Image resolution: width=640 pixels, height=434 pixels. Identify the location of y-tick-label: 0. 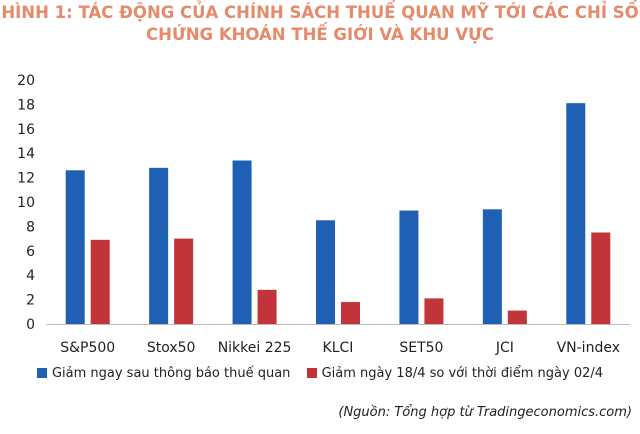
(30, 325).